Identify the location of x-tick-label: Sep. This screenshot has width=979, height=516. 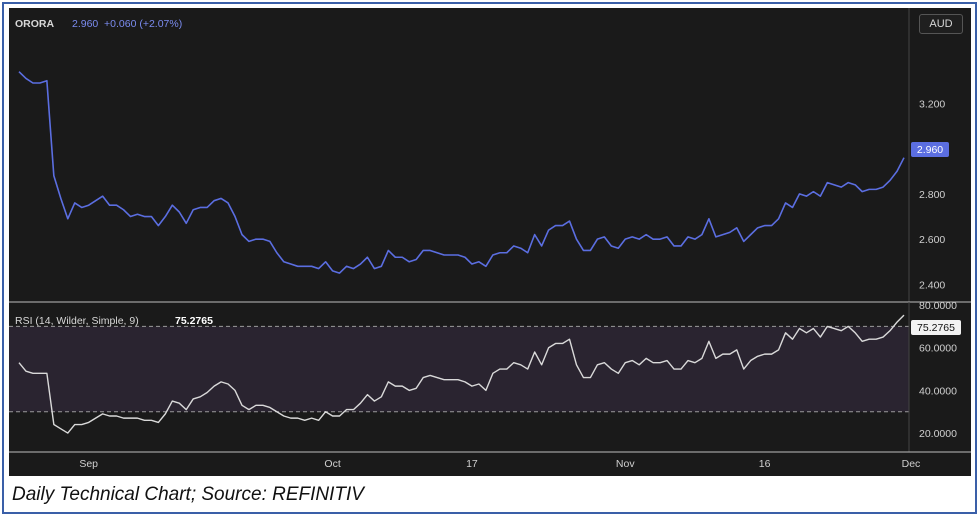
(88, 464).